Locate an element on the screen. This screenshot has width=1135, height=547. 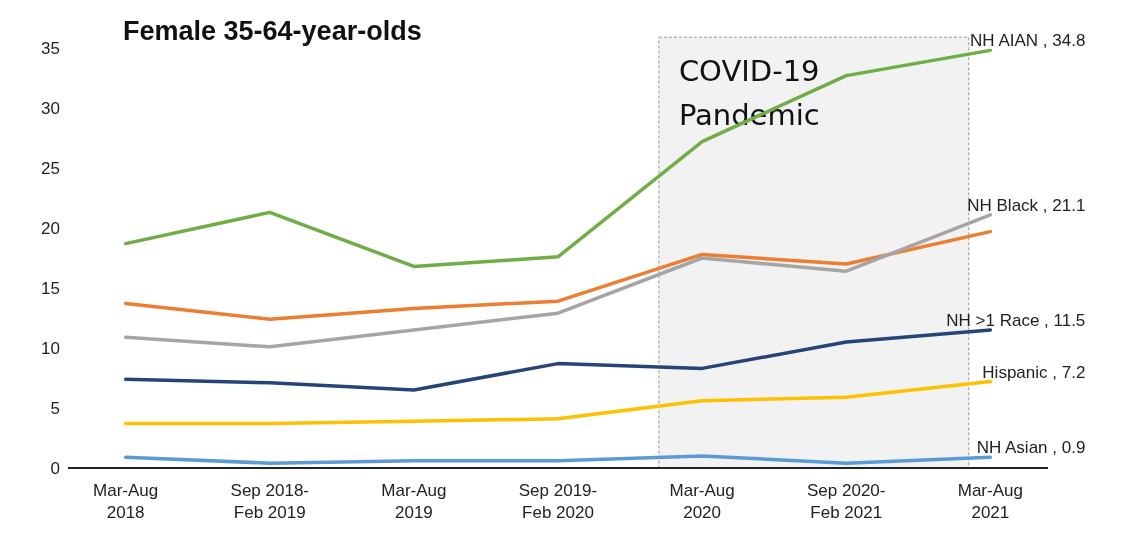
x-tick-label: Mar-Aug 2019 is located at coordinates (414, 501).